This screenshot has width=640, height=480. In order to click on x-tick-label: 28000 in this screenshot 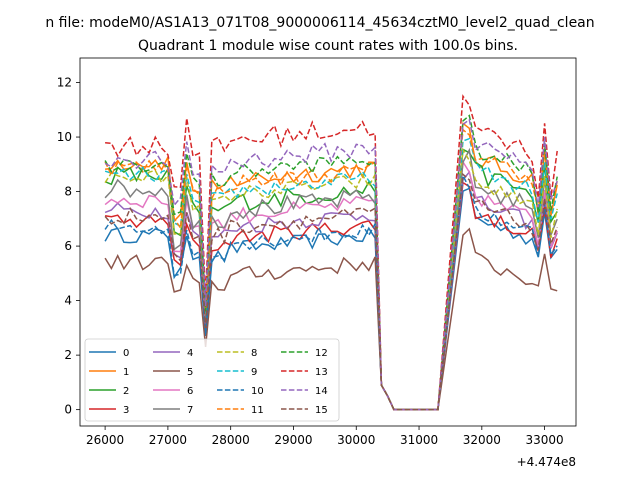, I will do `click(231, 440)`.